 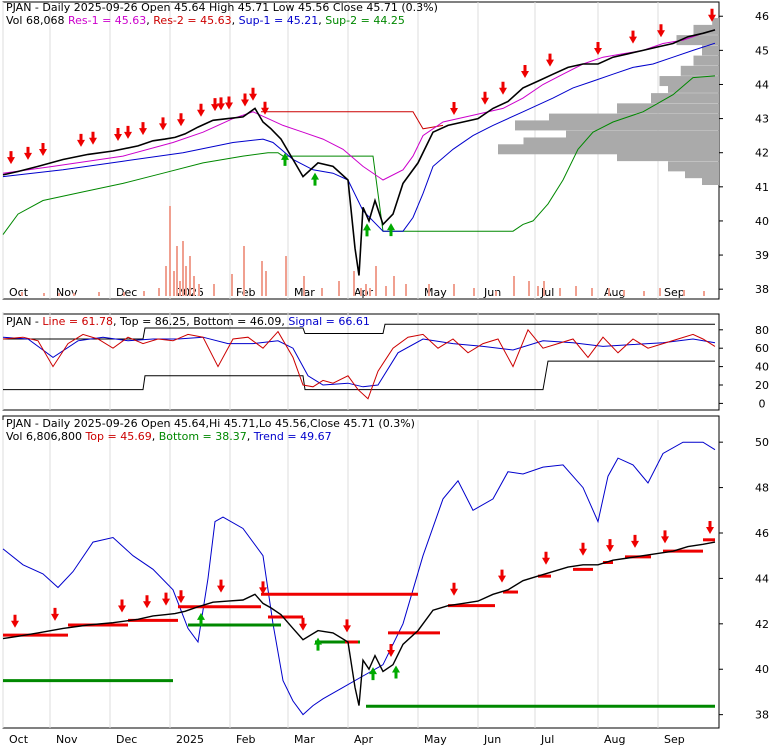 What do you see at coordinates (762, 187) in the screenshot?
I see `price-ytick-label: 41` at bounding box center [762, 187].